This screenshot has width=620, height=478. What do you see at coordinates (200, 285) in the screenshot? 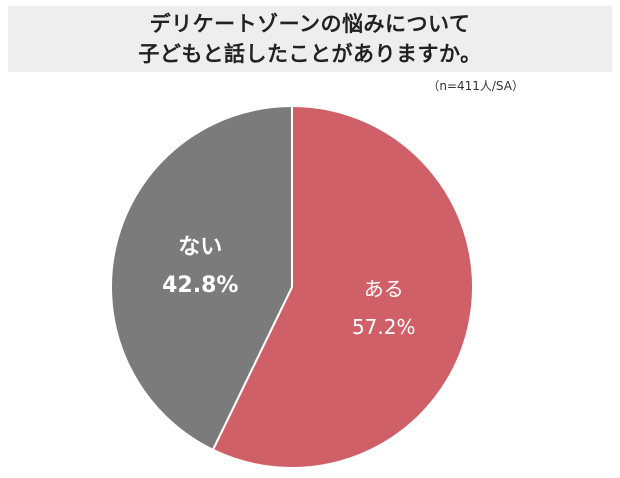
I see `slice-value-no: 42.8%` at bounding box center [200, 285].